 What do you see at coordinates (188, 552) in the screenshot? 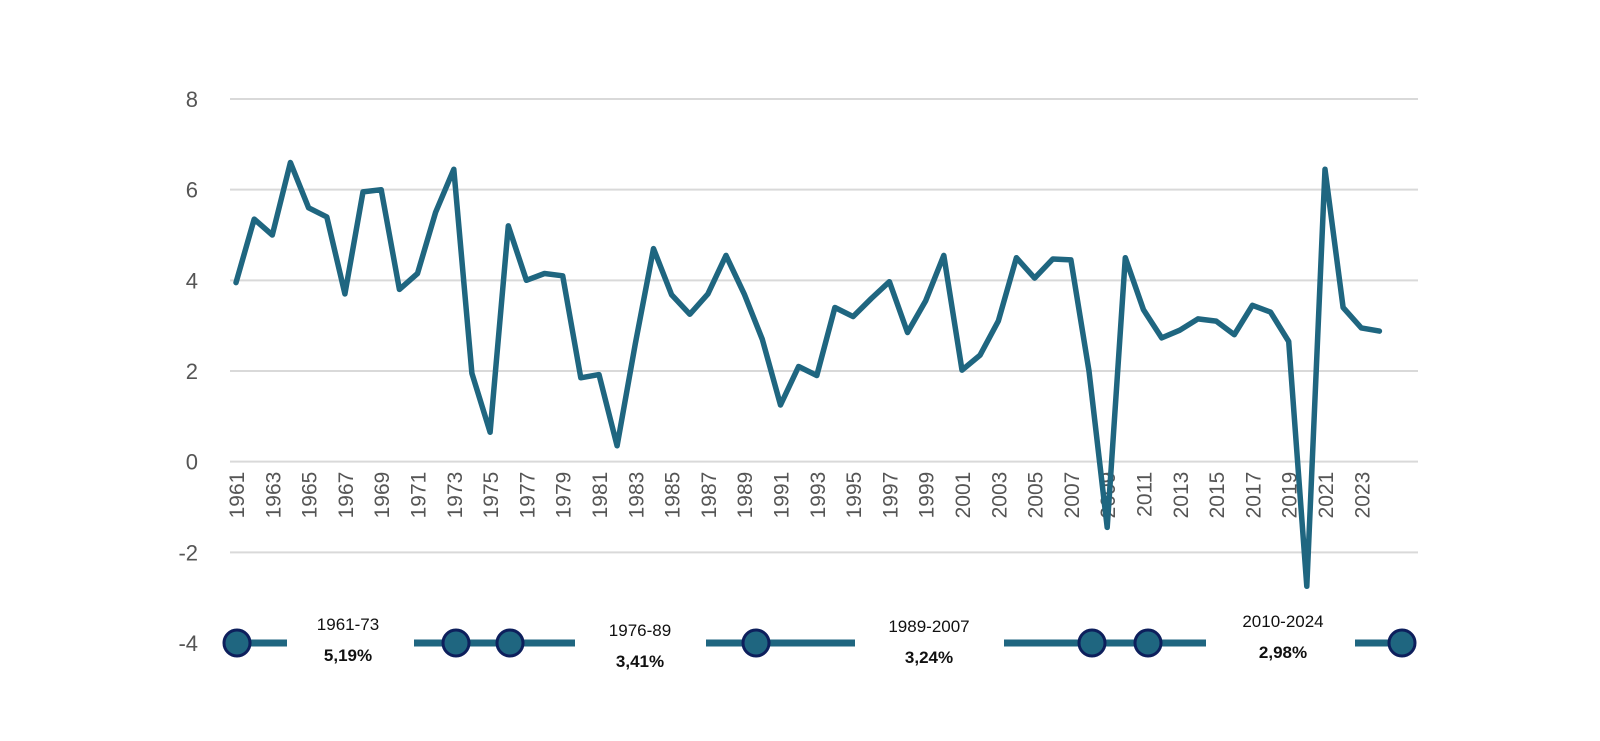
I see `y-tick-label: -2` at bounding box center [188, 552].